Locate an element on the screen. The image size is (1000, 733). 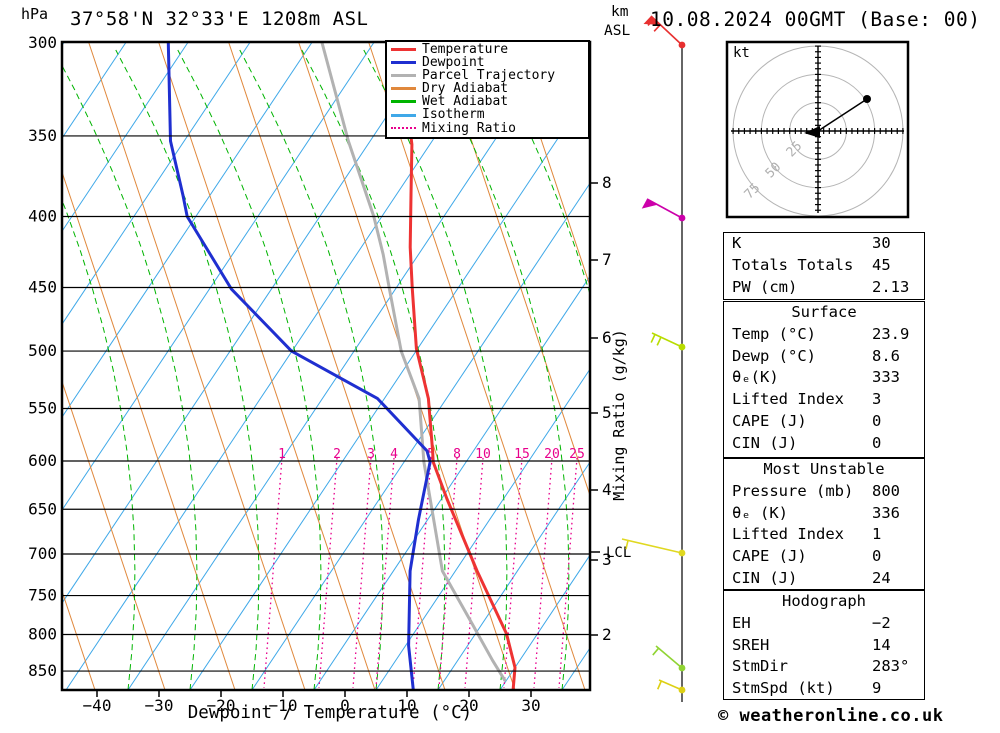
table-row: θₑ(K) 333 is located at coordinates (824, 378).